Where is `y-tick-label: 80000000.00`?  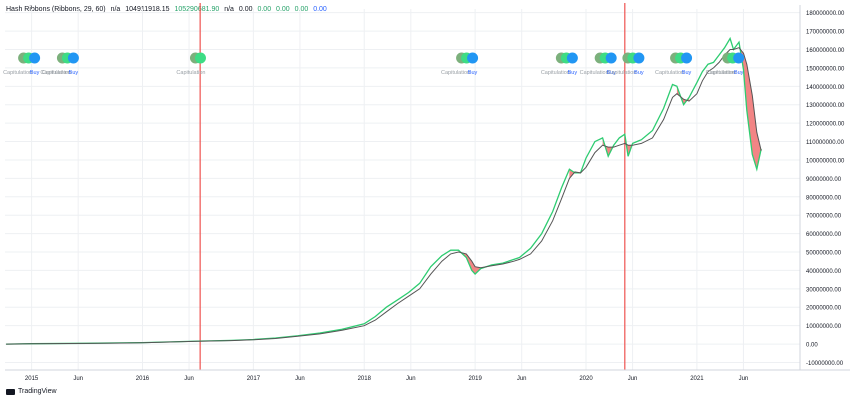 y-tick-label: 80000000.00 is located at coordinates (824, 198).